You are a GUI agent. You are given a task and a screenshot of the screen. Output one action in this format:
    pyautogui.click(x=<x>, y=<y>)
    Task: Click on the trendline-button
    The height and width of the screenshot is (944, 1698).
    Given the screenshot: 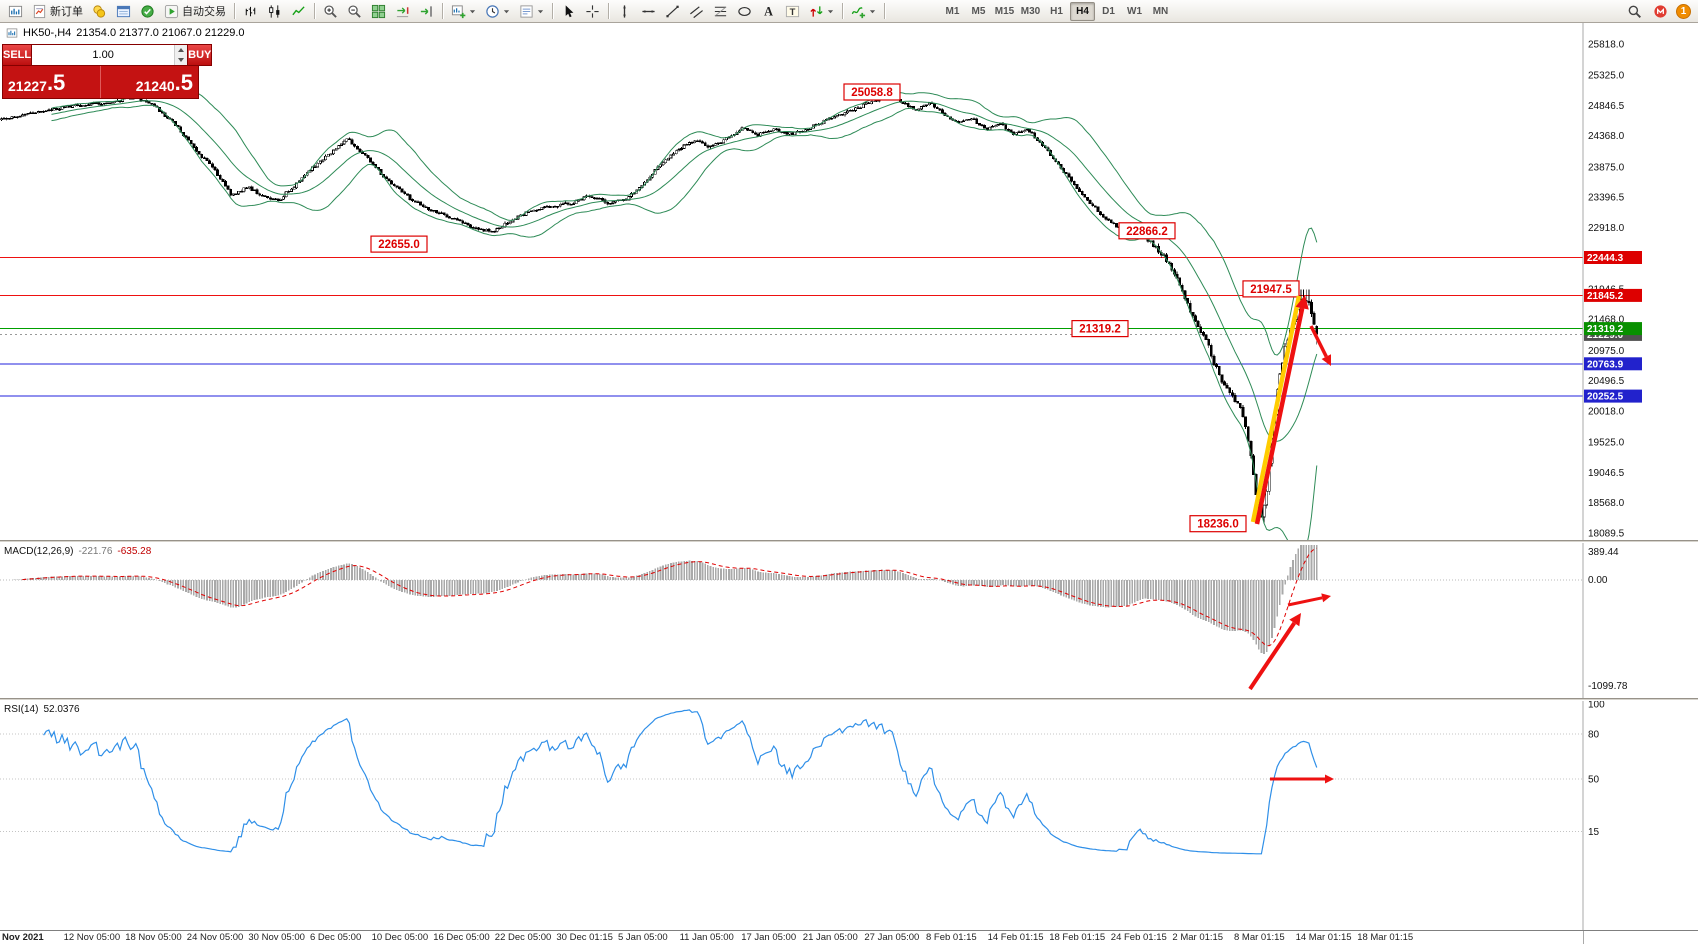 What is the action you would take?
    pyautogui.click(x=672, y=11)
    